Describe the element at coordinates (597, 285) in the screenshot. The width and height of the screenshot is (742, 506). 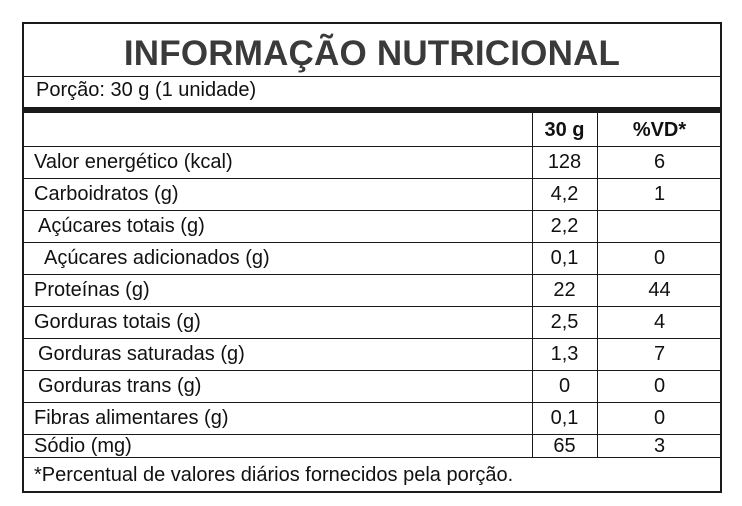
I see `column-divider-vd` at that location.